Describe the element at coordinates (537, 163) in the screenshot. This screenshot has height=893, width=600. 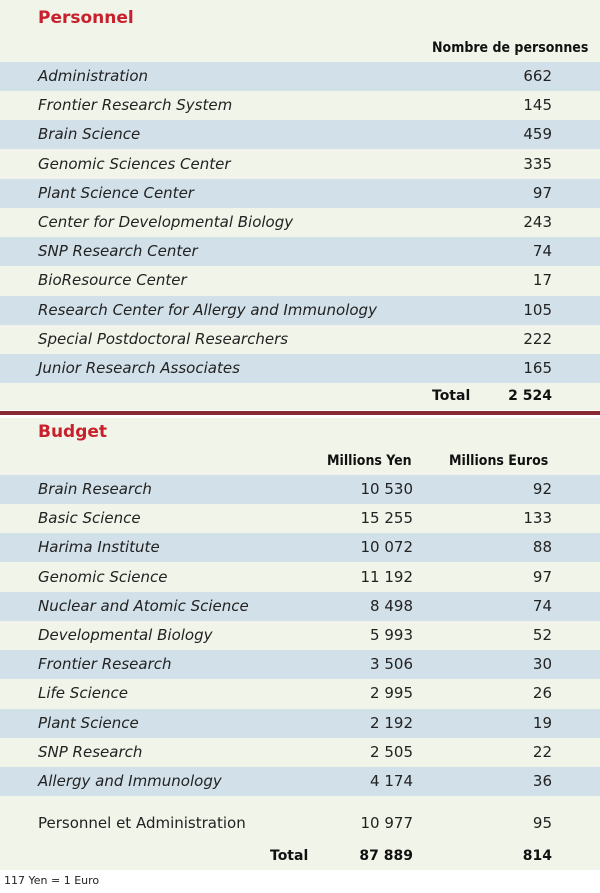
I see `personnel-row-value: 335` at that location.